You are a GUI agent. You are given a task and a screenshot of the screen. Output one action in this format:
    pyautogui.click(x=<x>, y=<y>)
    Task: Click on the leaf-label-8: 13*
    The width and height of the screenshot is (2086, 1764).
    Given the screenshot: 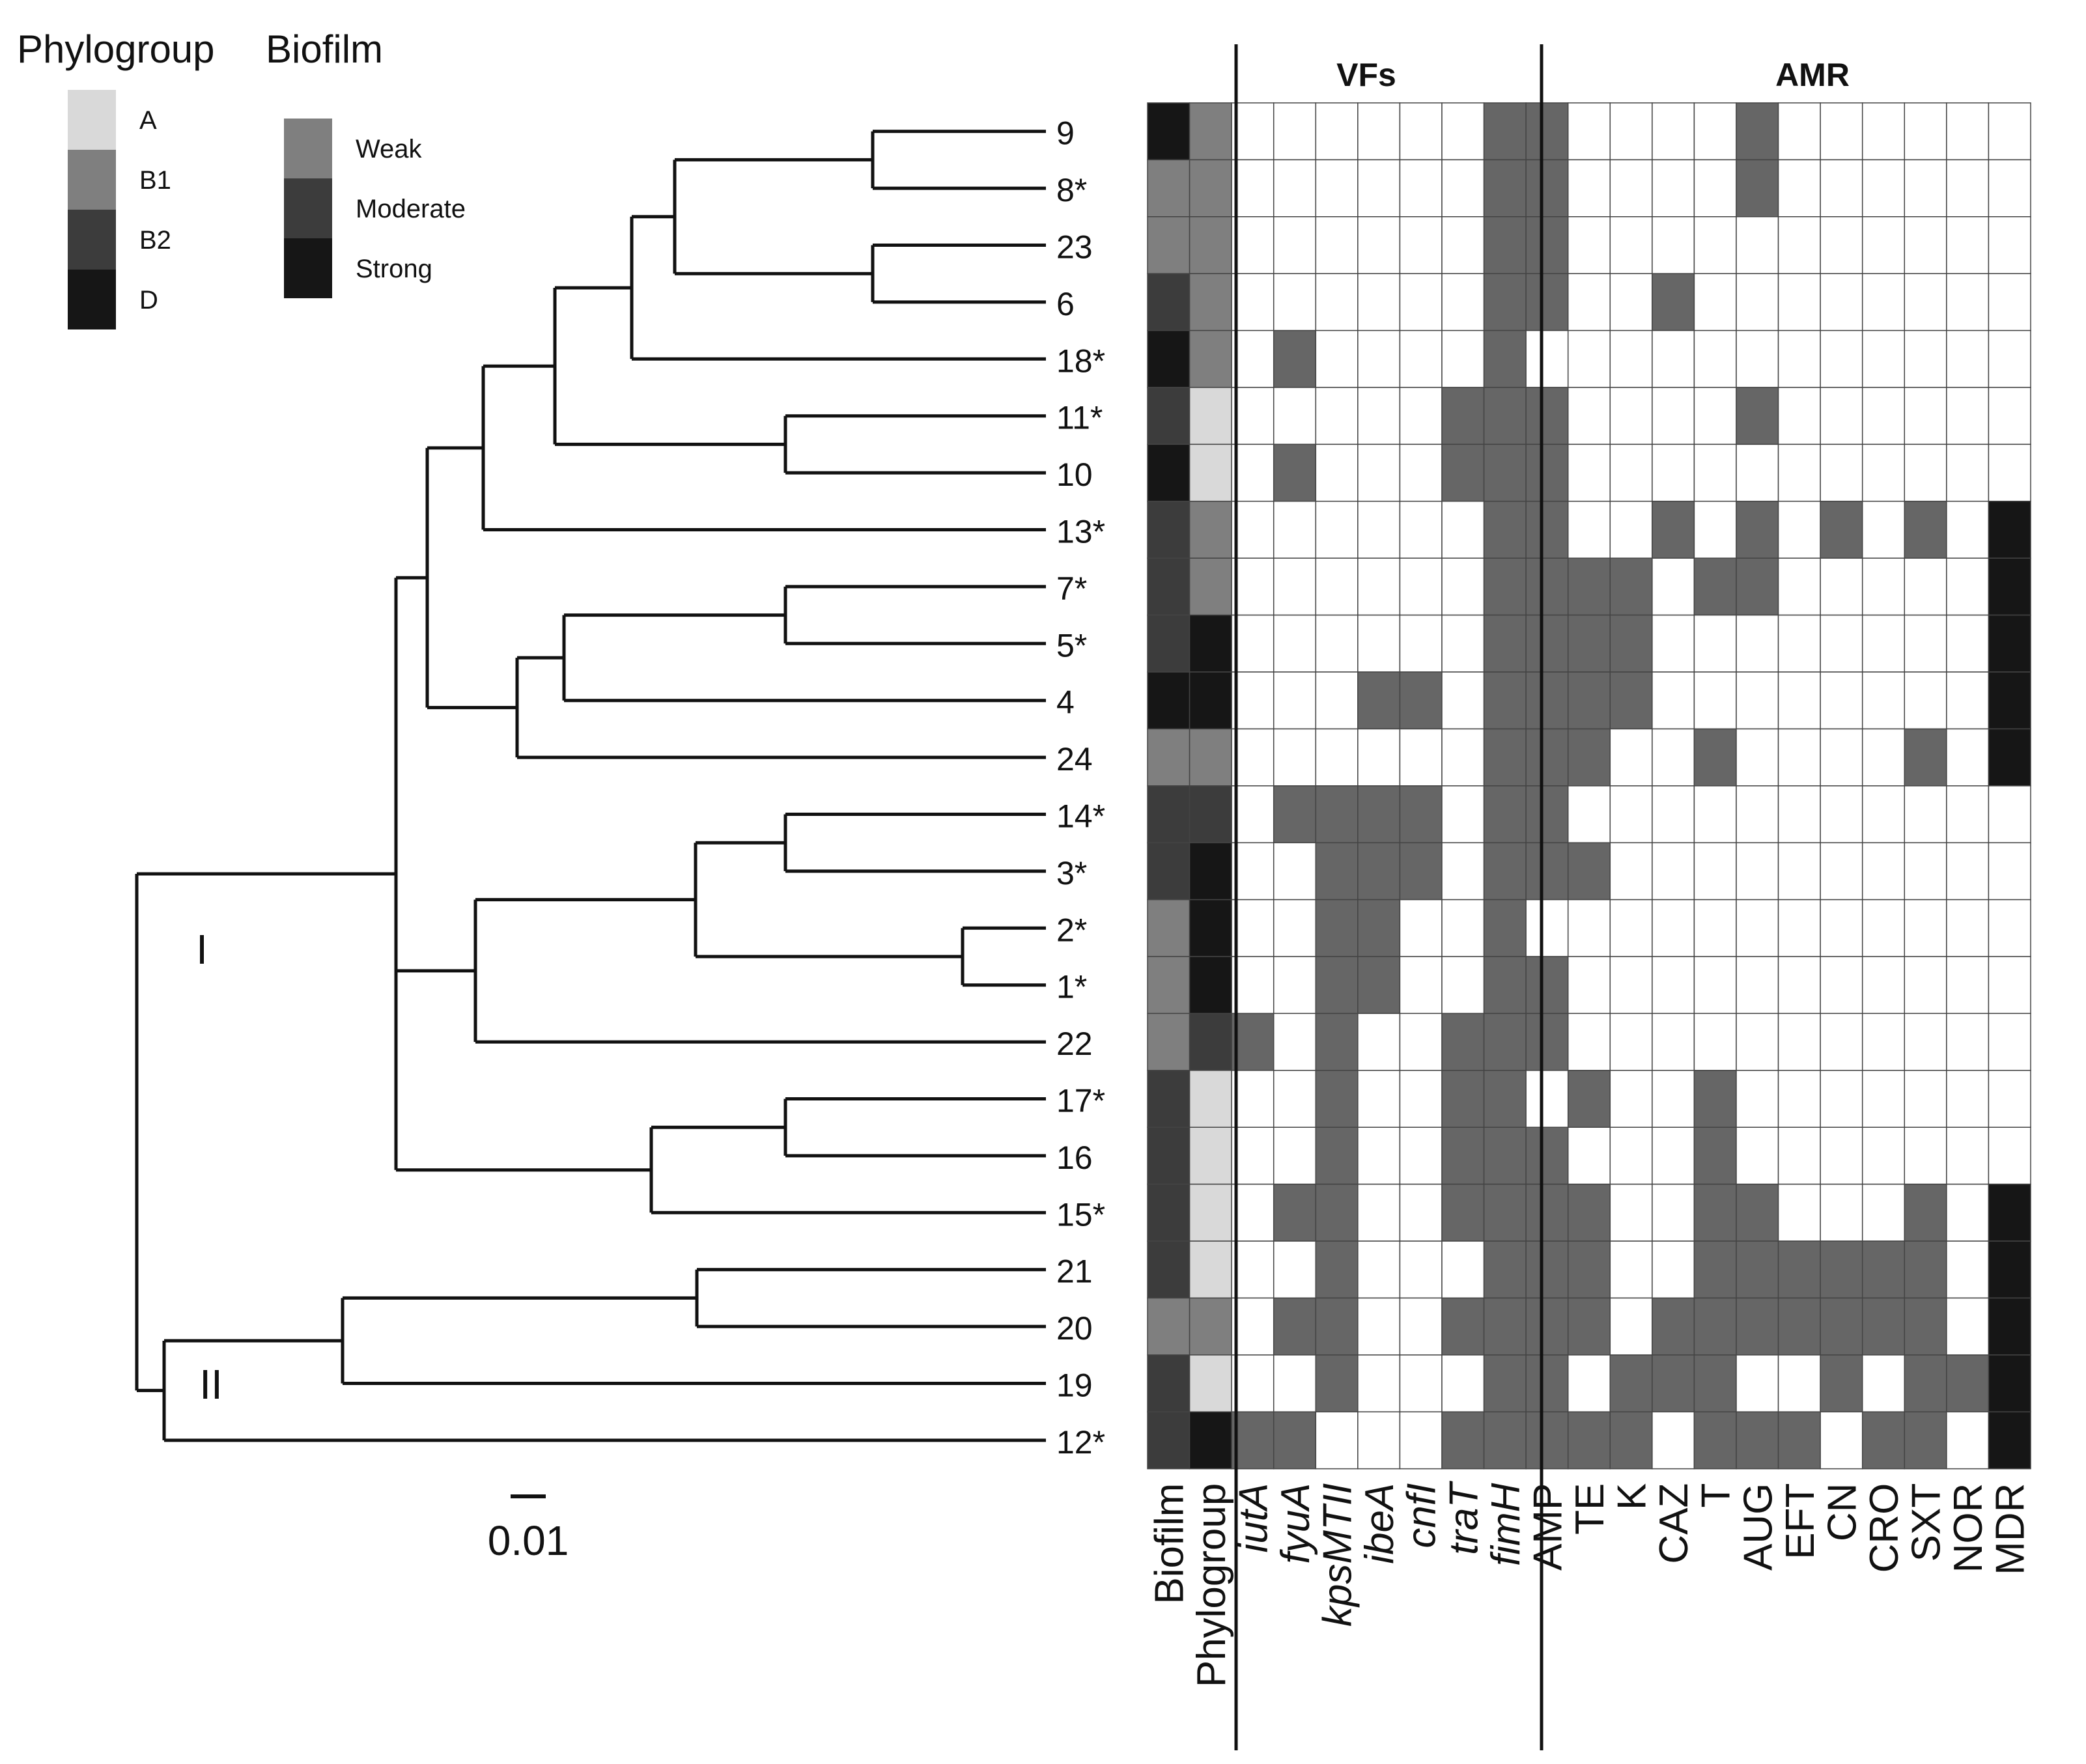 What is the action you would take?
    pyautogui.click(x=1080, y=532)
    